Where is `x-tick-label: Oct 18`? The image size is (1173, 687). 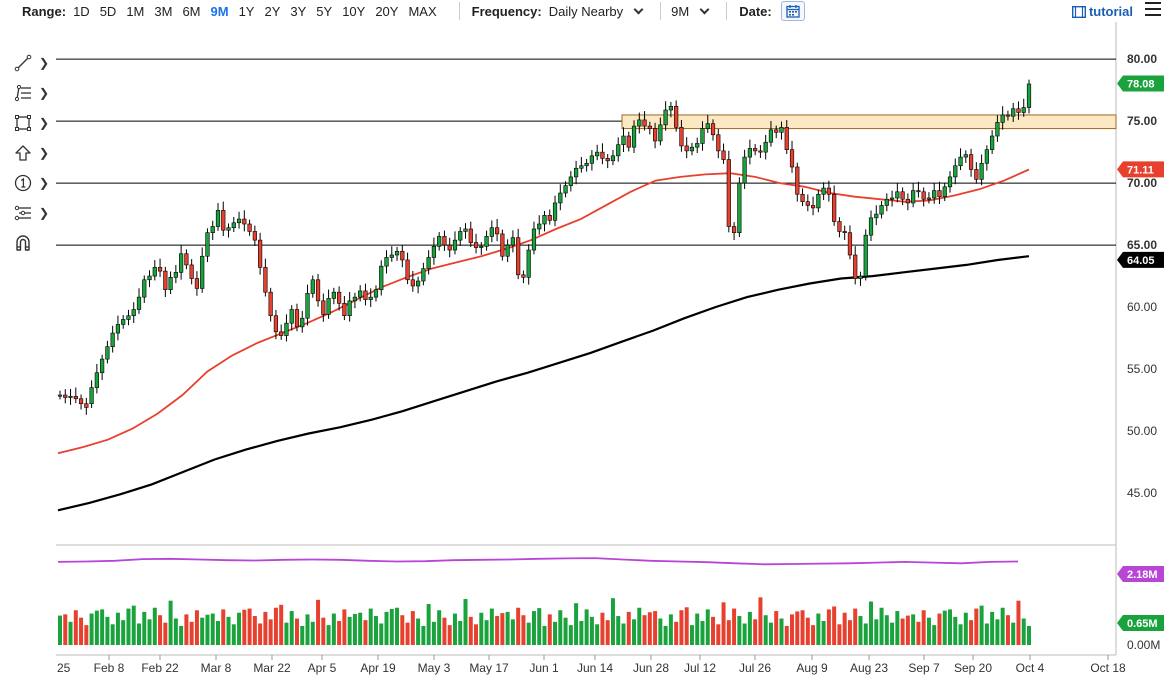
x-tick-label: Oct 18 is located at coordinates (1108, 668).